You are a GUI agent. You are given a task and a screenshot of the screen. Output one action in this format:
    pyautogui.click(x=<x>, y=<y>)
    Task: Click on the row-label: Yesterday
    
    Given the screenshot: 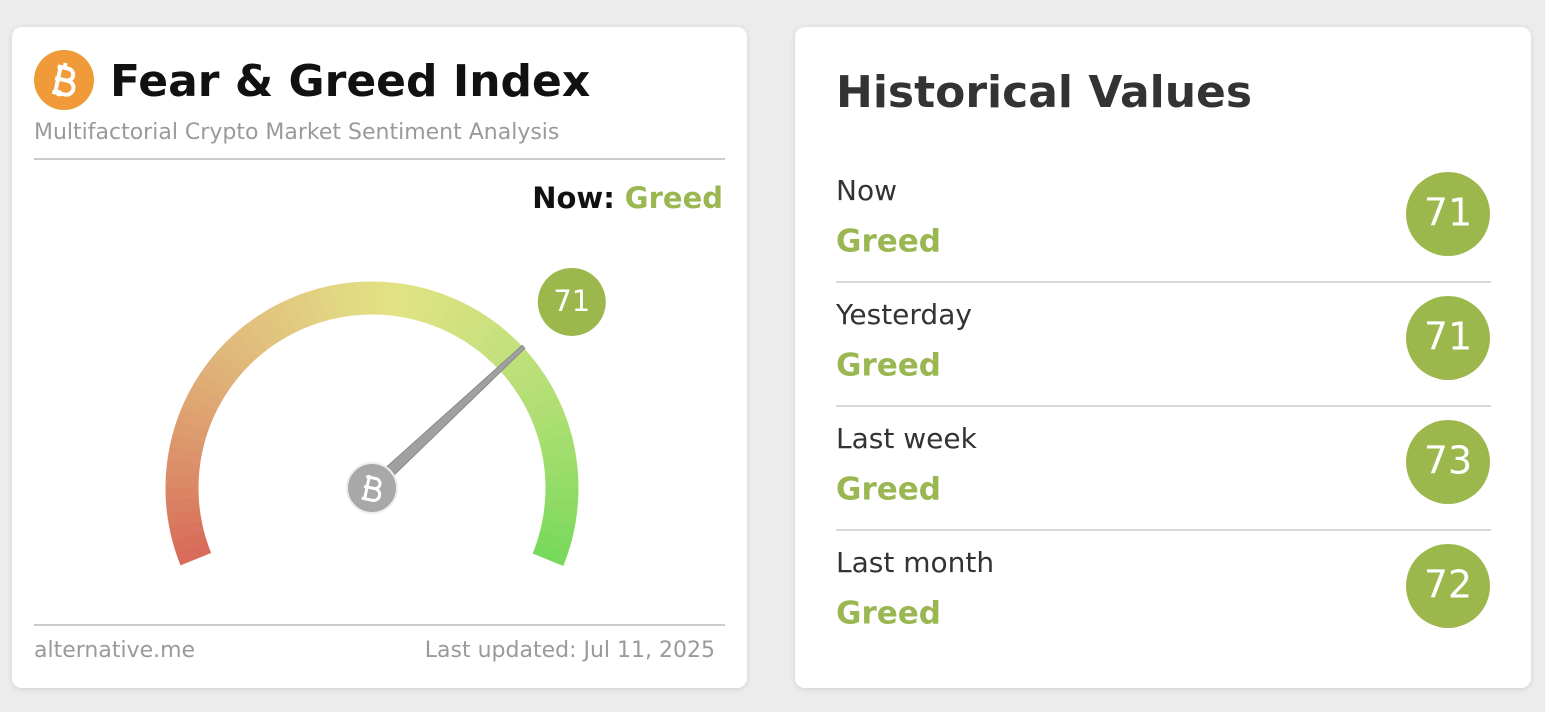 What is the action you would take?
    pyautogui.click(x=903, y=314)
    